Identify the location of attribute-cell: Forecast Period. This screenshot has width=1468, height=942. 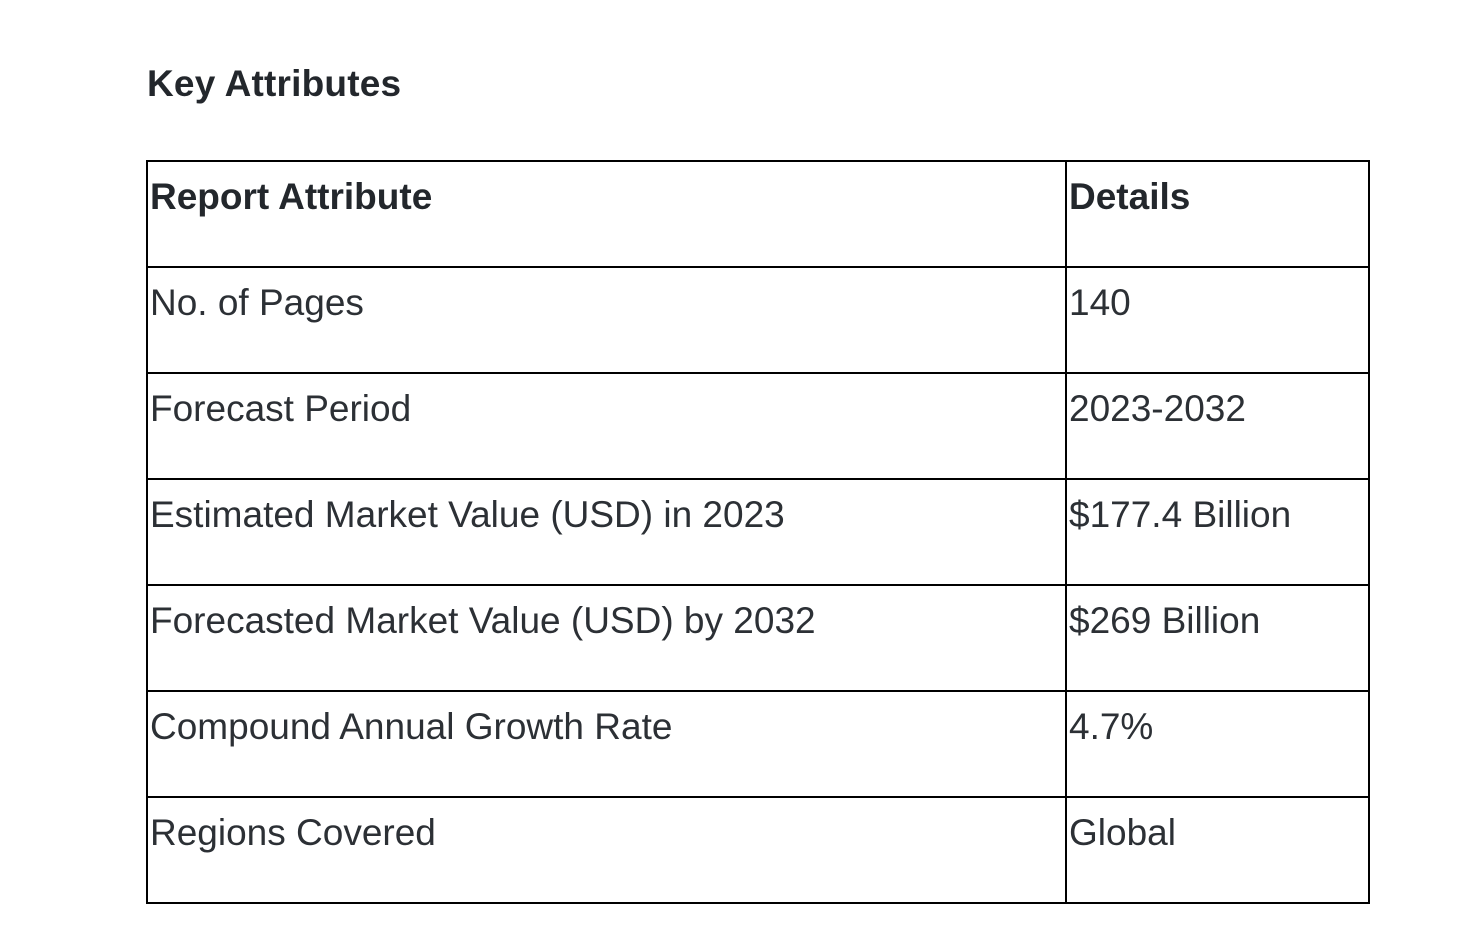
(606, 426).